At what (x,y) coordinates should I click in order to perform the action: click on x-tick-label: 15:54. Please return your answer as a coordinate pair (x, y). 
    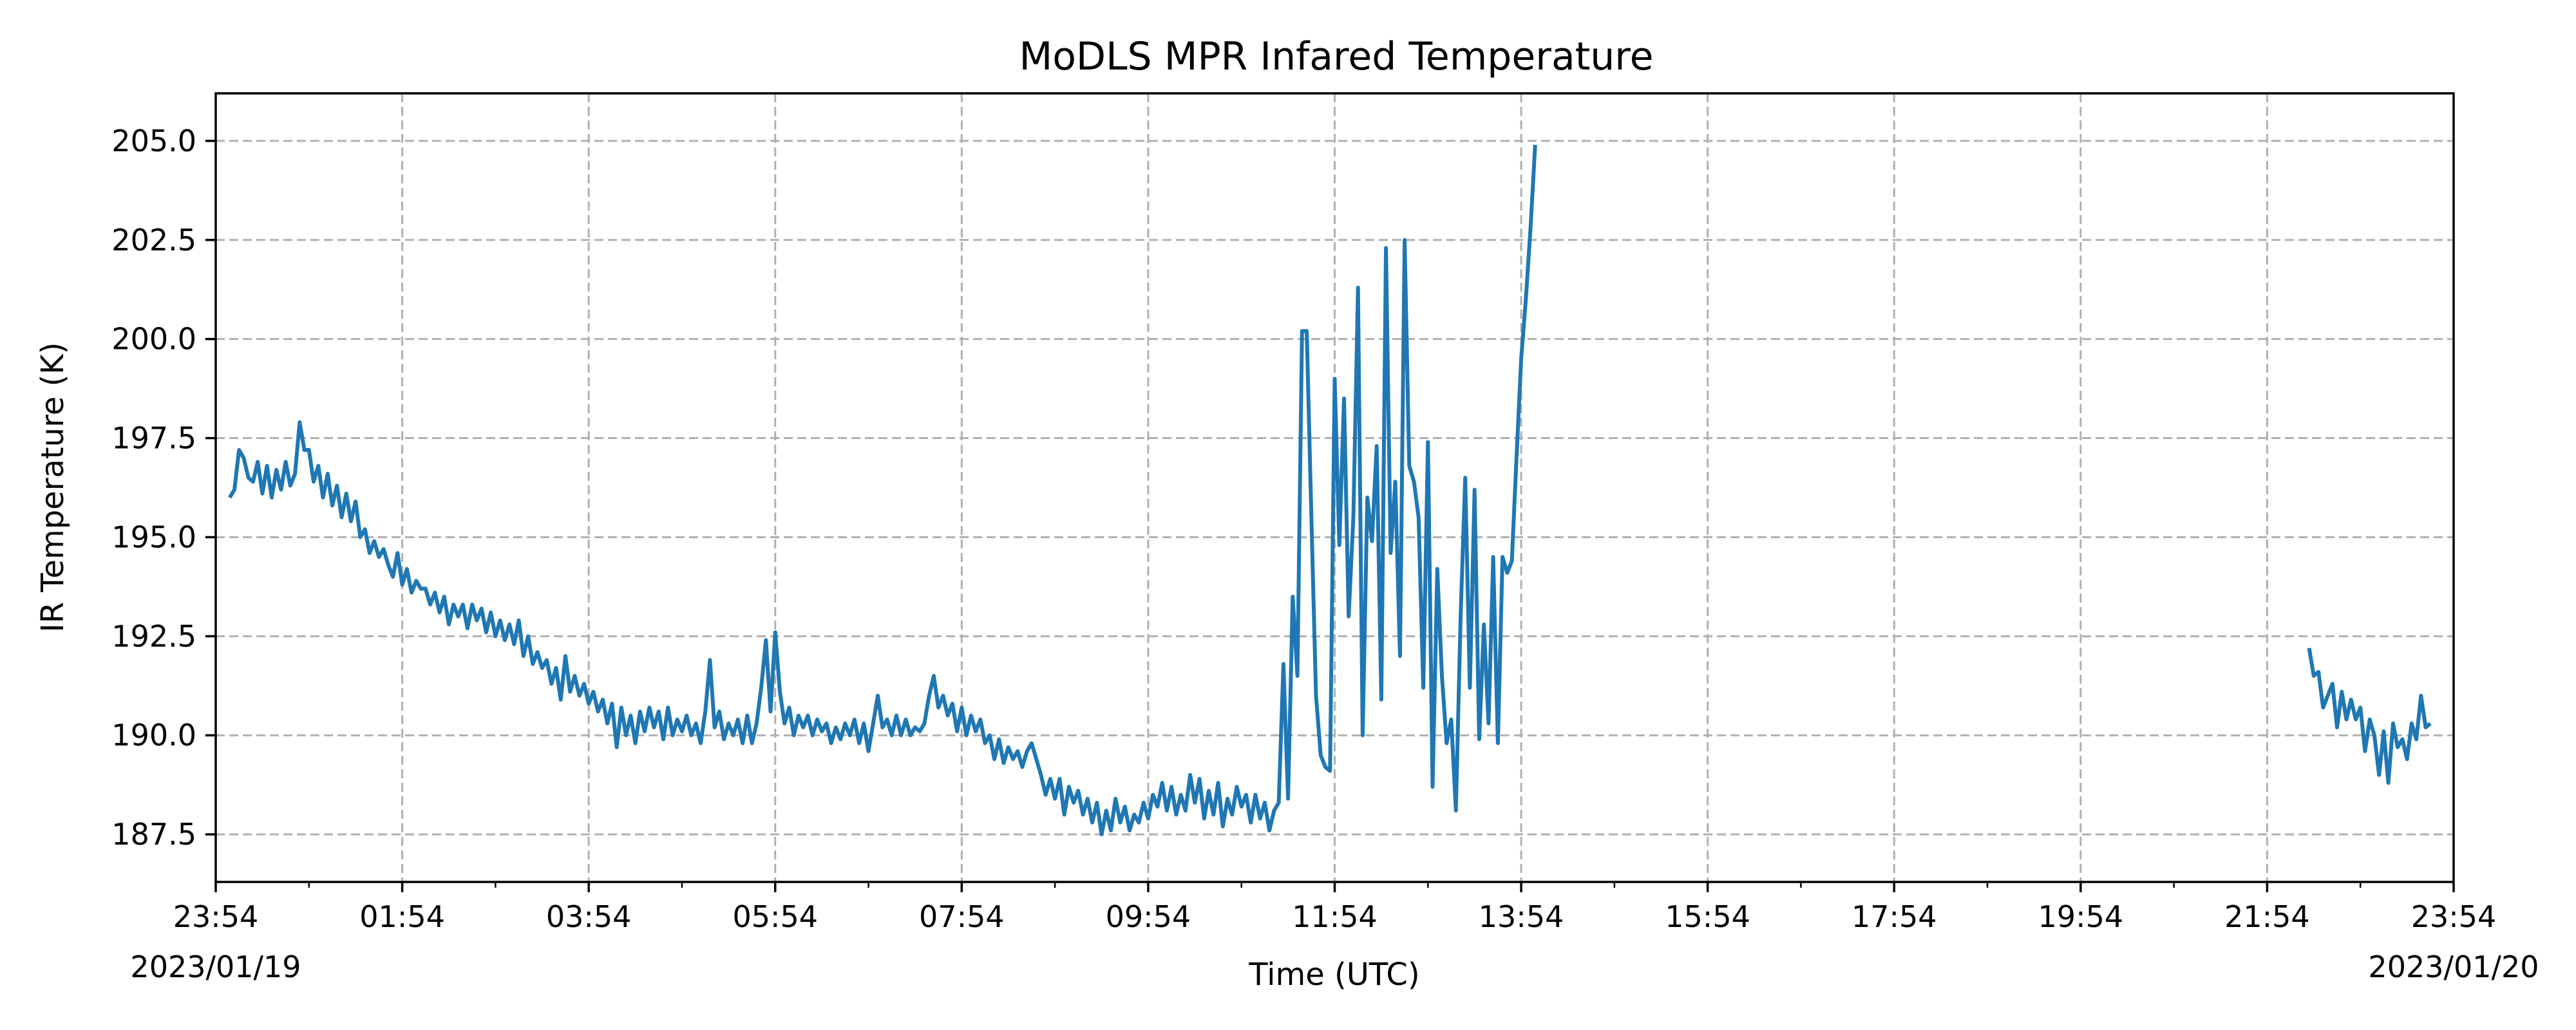
    Looking at the image, I should click on (1708, 916).